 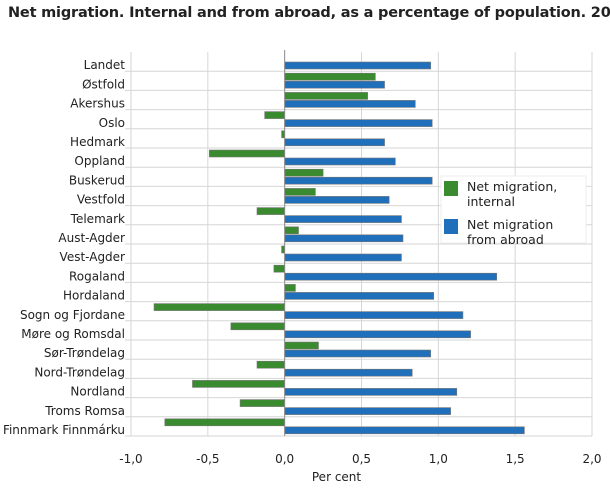 I want to click on category-label: Vestfold, so click(x=101, y=200).